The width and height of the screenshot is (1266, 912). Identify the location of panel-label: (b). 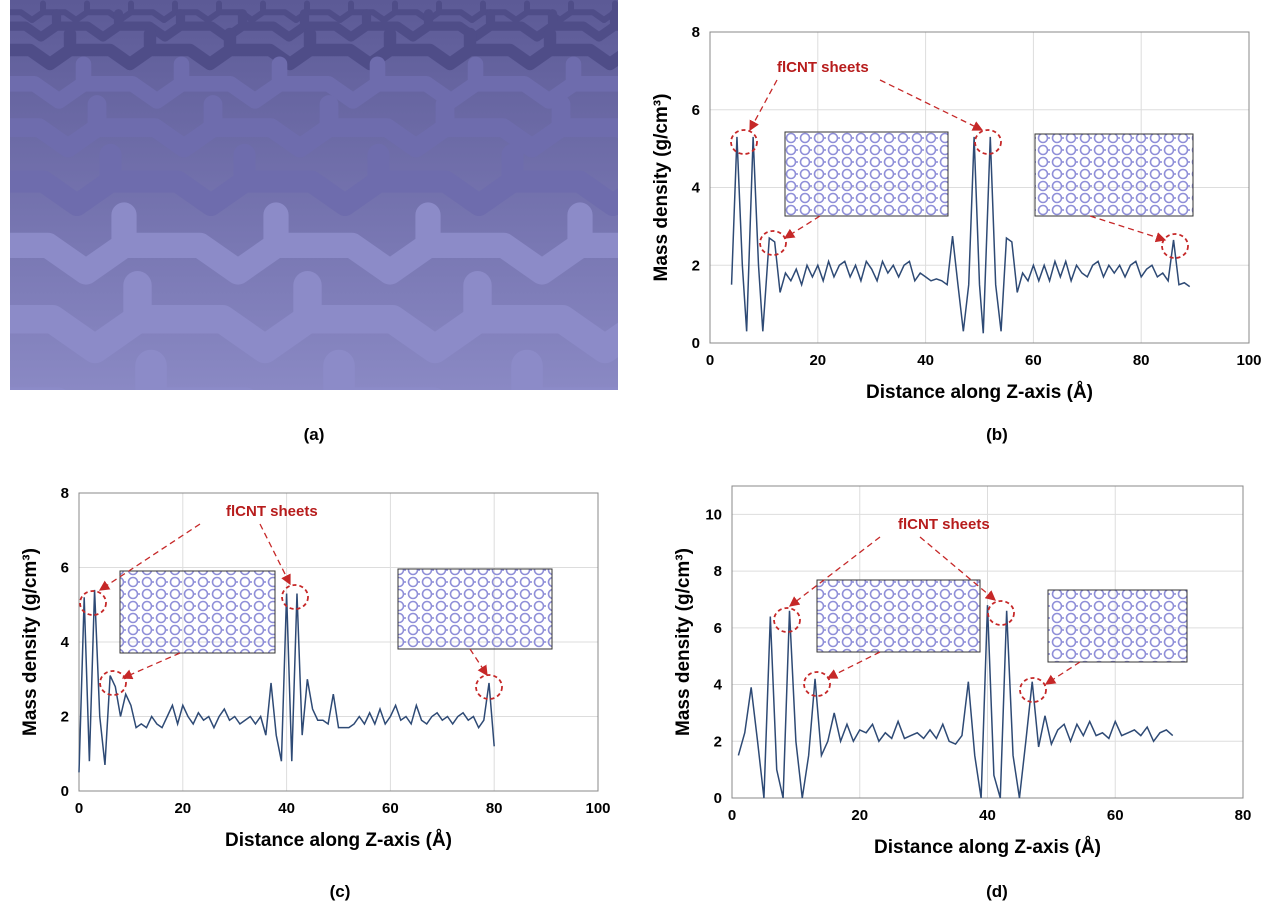
(997, 434).